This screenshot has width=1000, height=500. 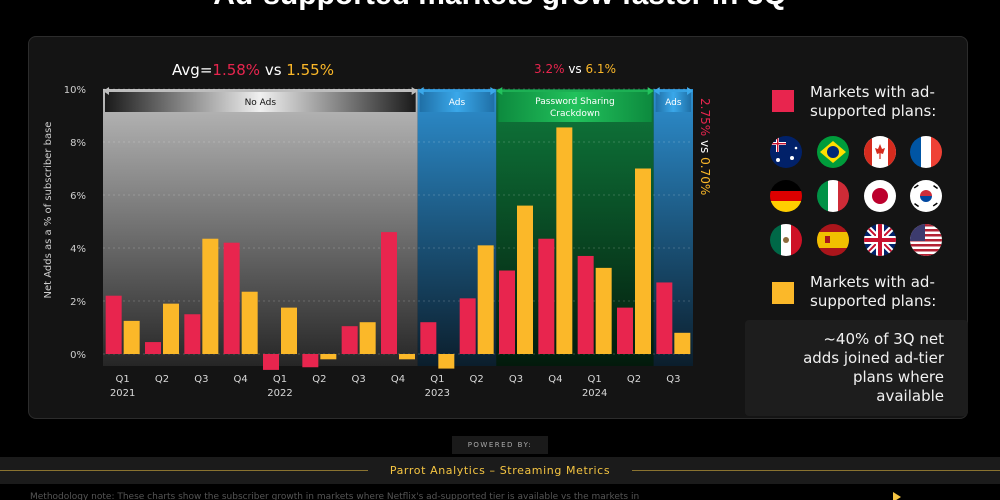 I want to click on period-label-3: Ads, so click(x=673, y=103).